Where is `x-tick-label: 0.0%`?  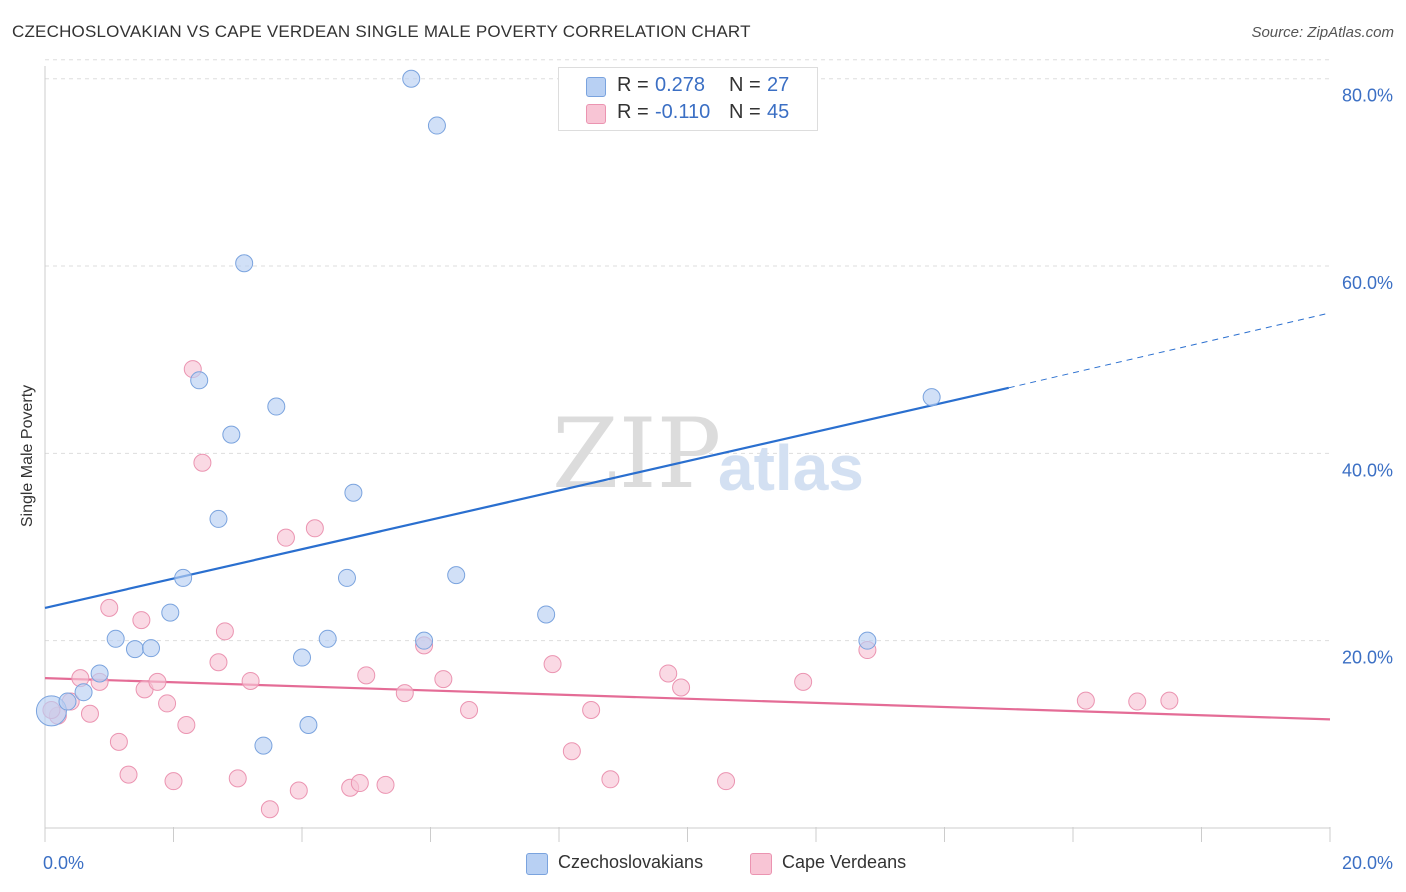
x-tick-label: 0.0% is located at coordinates (63, 863).